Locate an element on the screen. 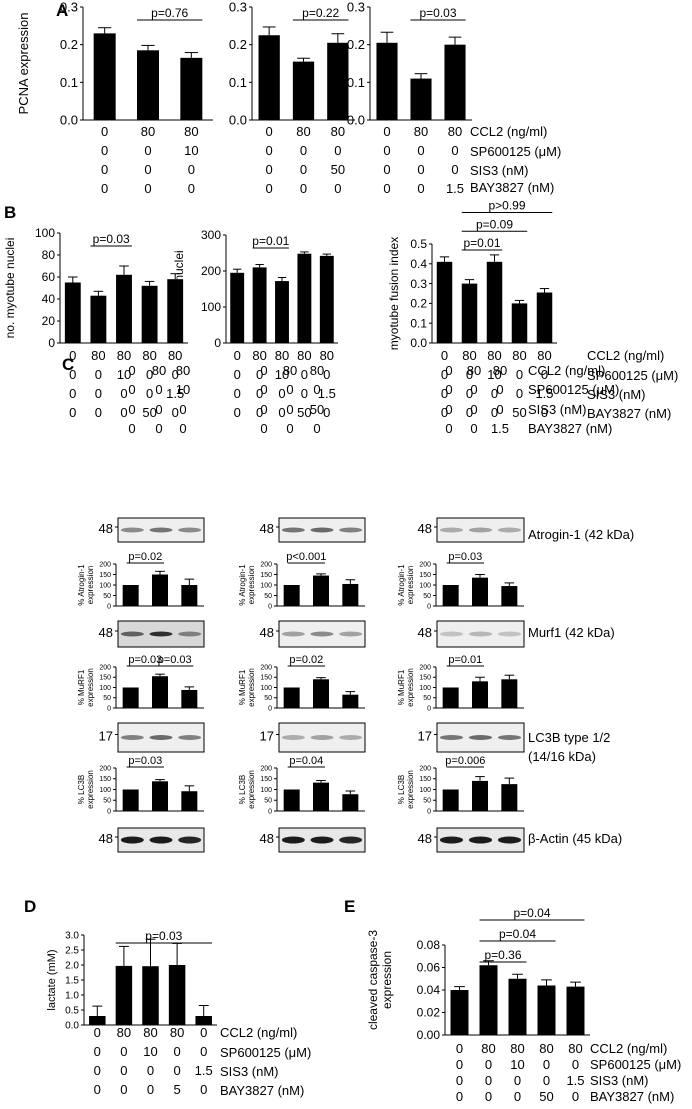 This screenshot has height=1109, width=692. y-tick-label: 40 is located at coordinates (49, 299).